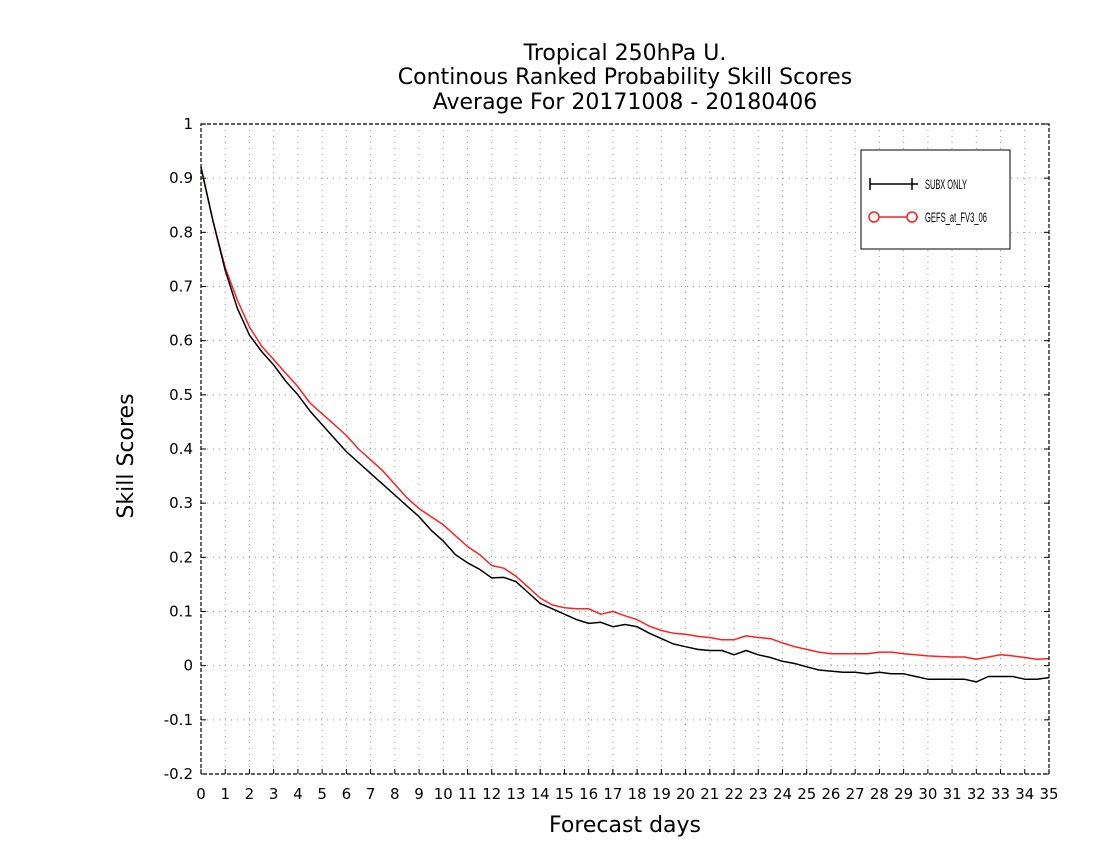 Image resolution: width=1100 pixels, height=850 pixels. Describe the element at coordinates (1000, 794) in the screenshot. I see `x-tick-label: 33` at that location.